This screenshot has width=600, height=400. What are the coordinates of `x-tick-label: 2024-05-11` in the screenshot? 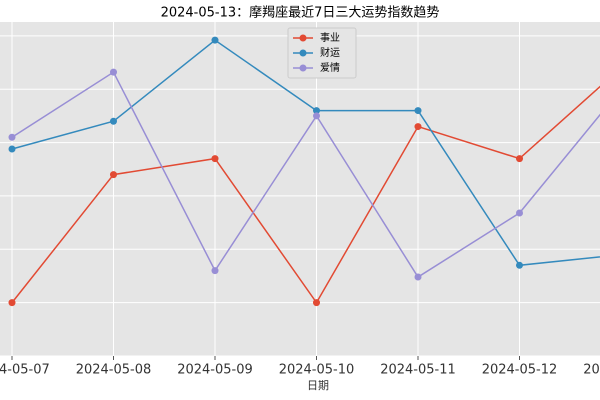 It's located at (418, 370).